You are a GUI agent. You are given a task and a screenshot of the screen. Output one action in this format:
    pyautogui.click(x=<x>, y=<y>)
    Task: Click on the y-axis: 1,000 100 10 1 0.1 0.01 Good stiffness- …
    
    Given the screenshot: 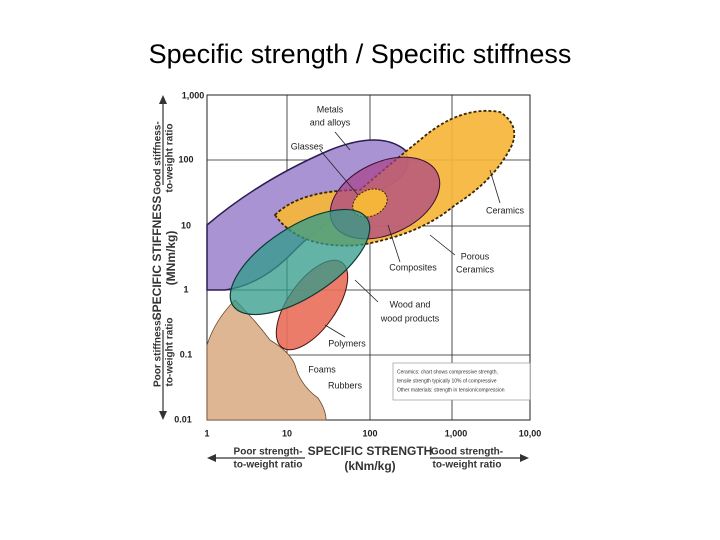 What is the action you would take?
    pyautogui.click(x=177, y=257)
    